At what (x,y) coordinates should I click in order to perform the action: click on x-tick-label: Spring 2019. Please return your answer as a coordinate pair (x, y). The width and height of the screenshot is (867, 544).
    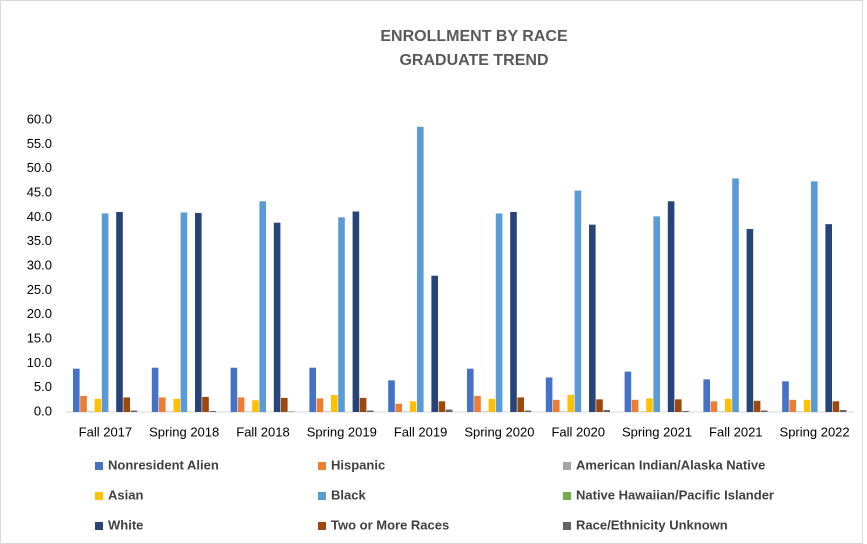
    Looking at the image, I should click on (342, 431).